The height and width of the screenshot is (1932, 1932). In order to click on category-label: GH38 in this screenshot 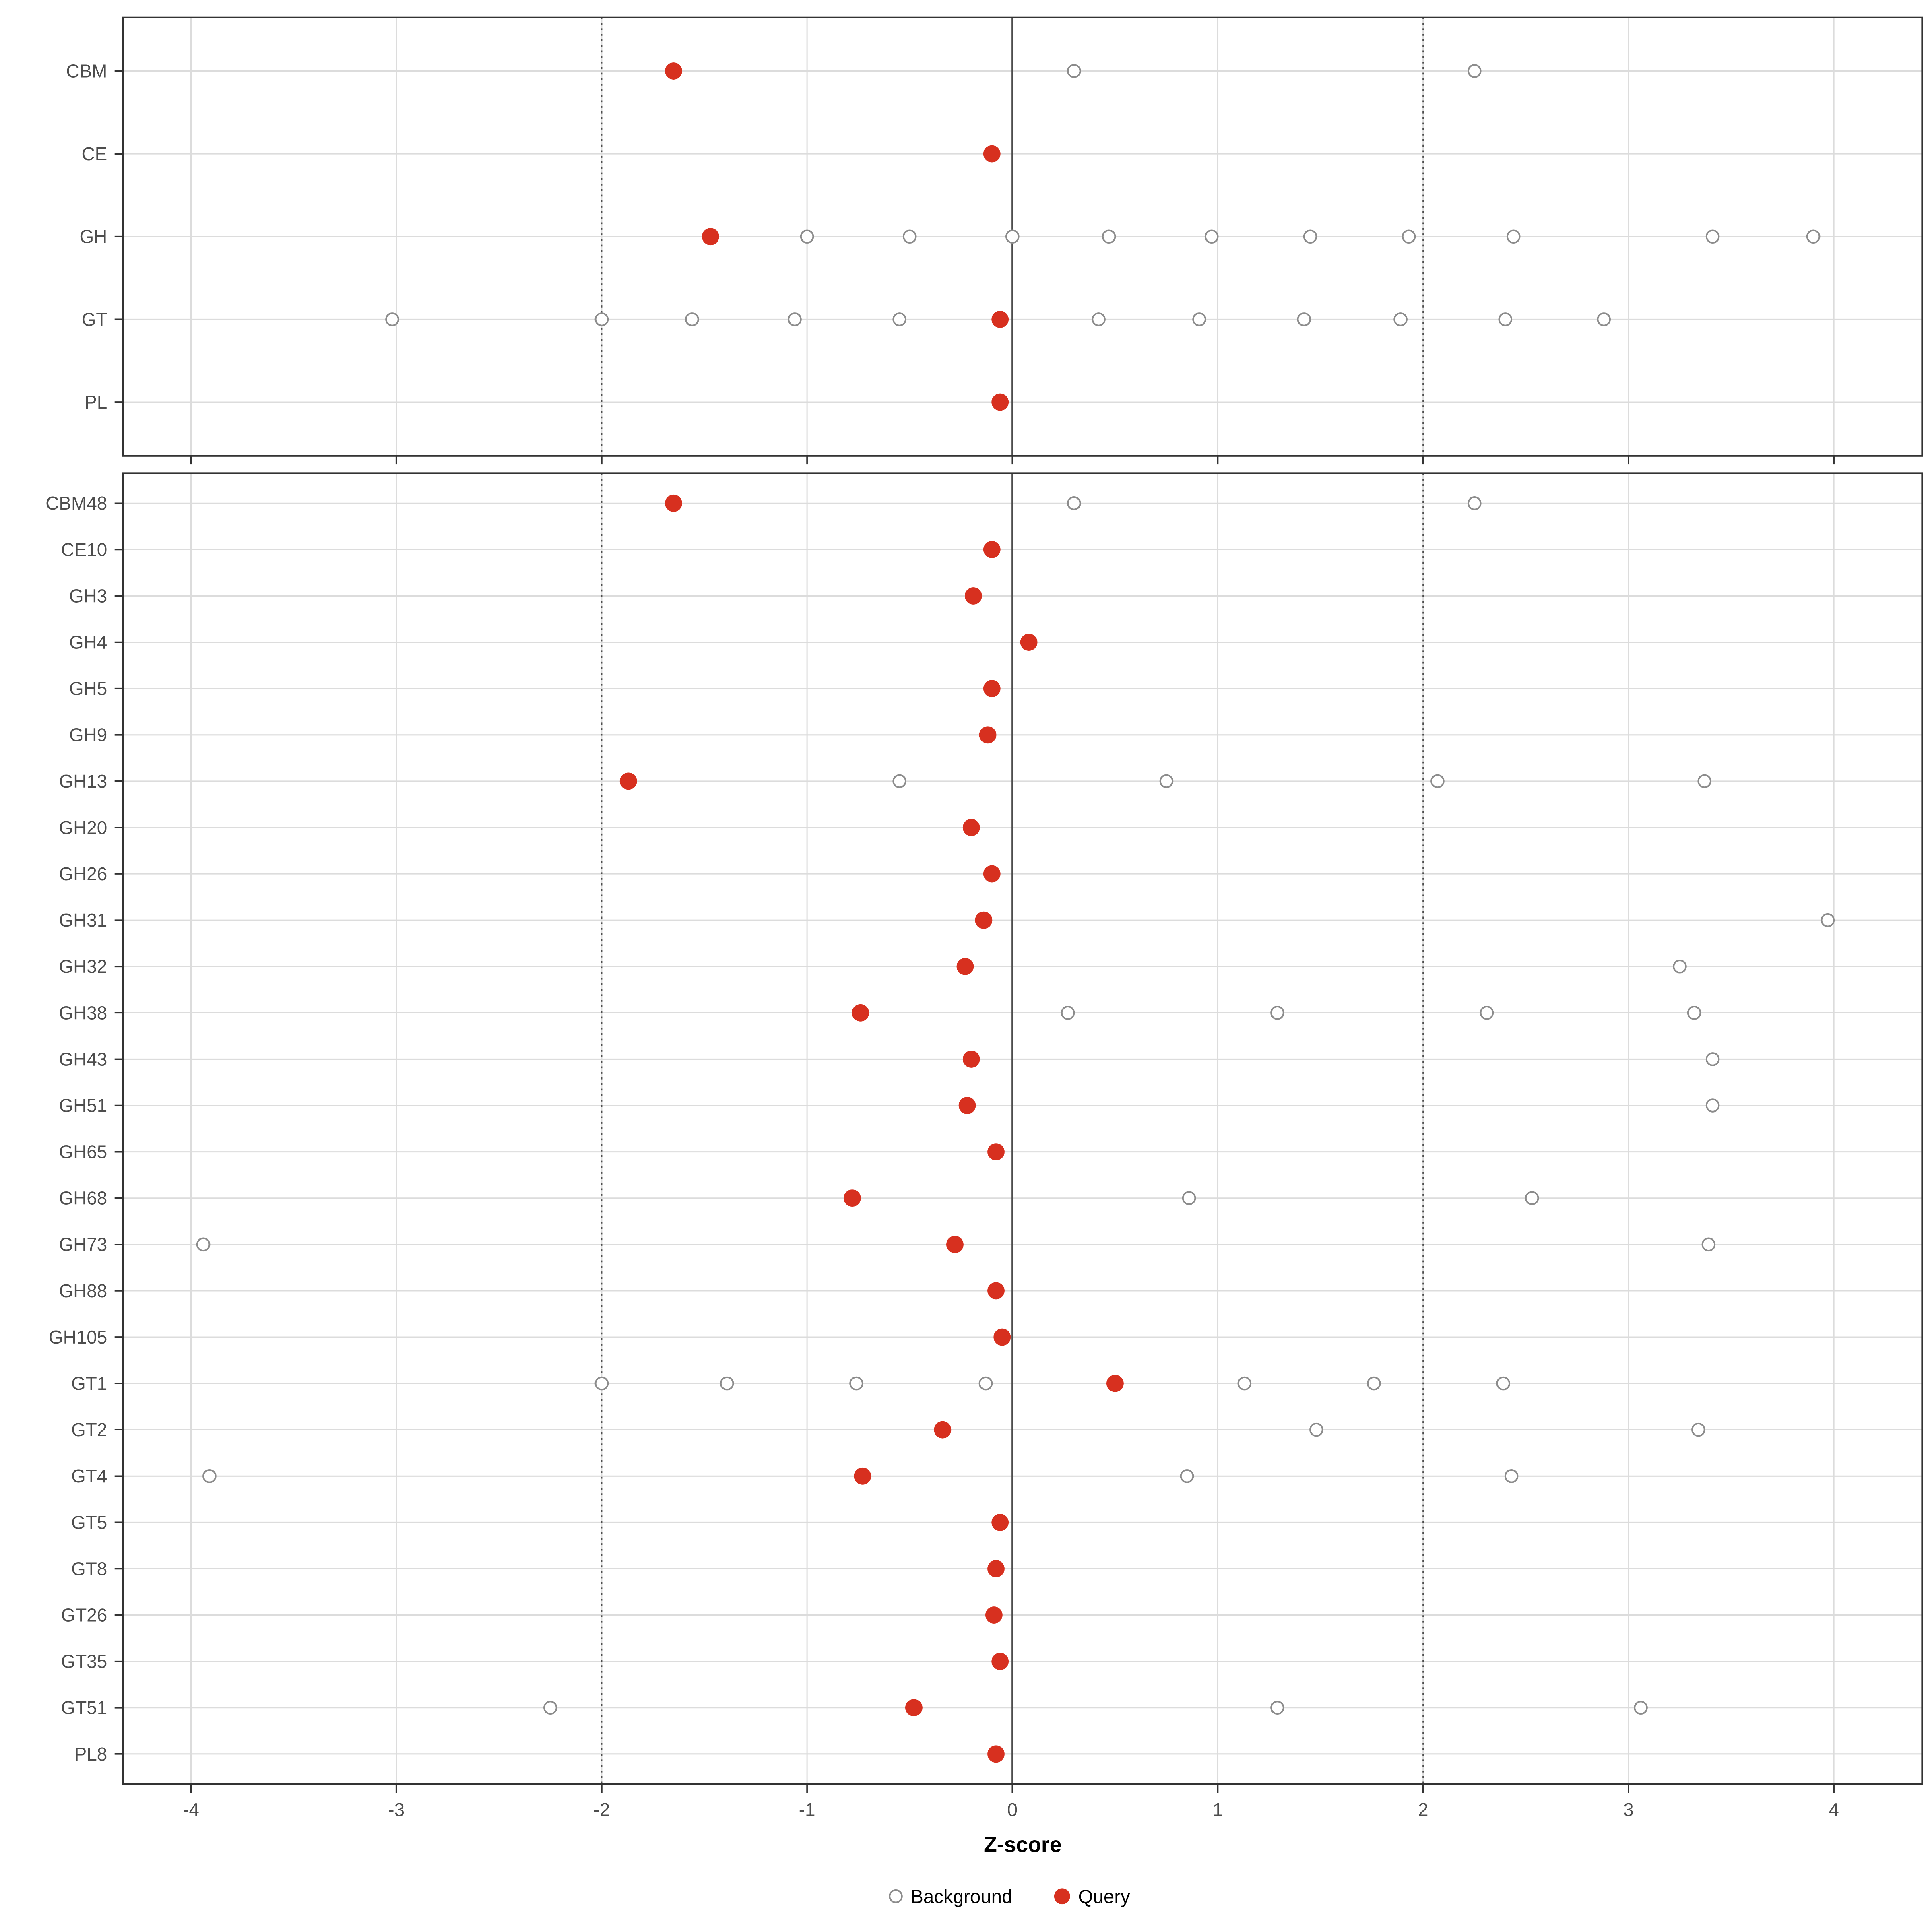, I will do `click(83, 1012)`.